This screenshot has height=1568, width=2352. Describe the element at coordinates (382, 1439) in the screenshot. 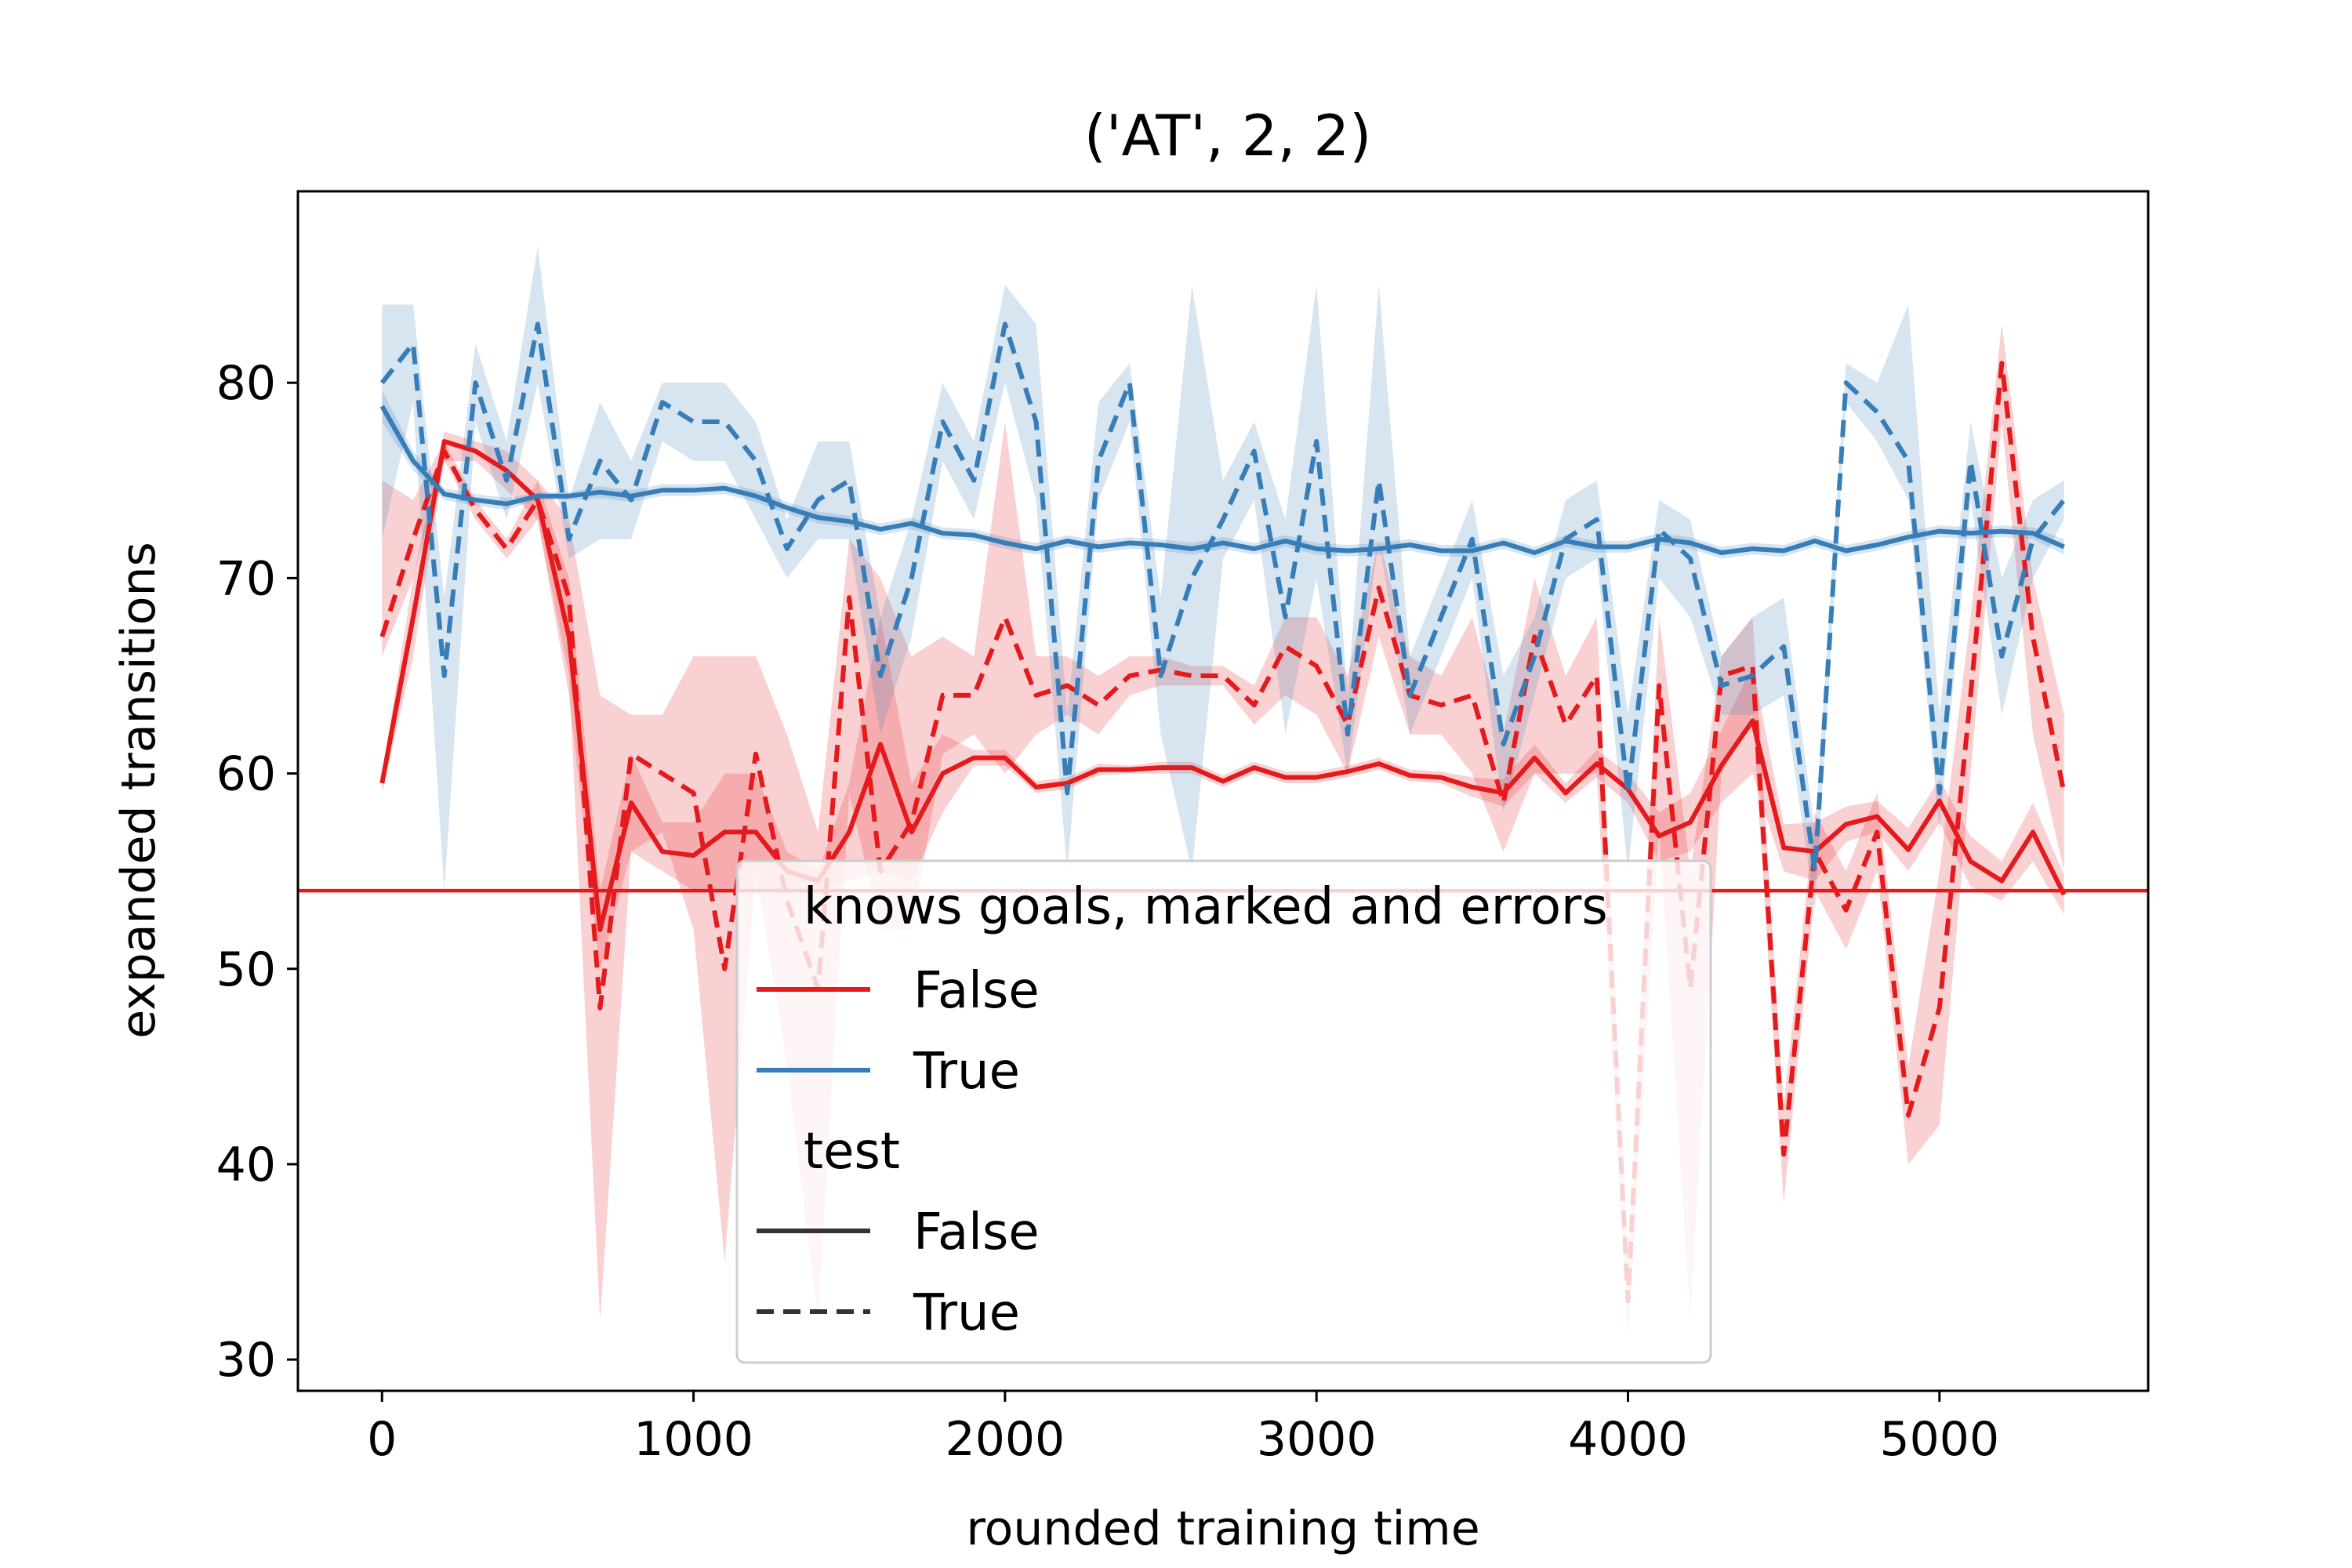

I see `x-tick-label: 0` at that location.